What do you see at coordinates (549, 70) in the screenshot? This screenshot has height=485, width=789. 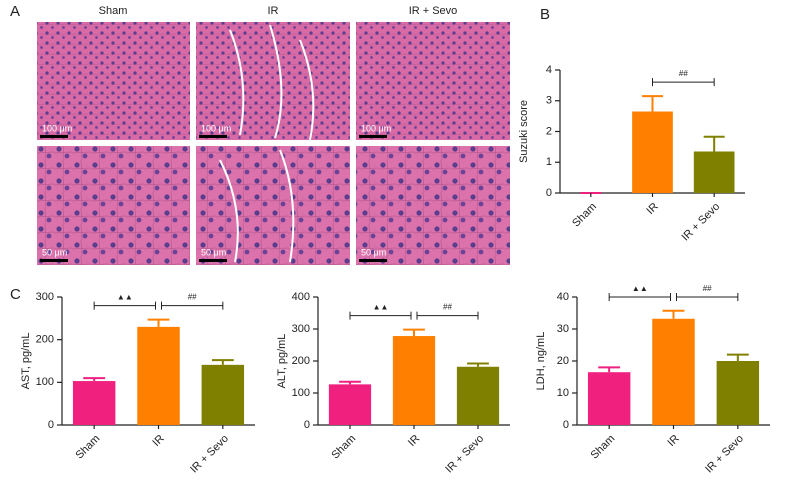 I see `y-tick-label: 4` at bounding box center [549, 70].